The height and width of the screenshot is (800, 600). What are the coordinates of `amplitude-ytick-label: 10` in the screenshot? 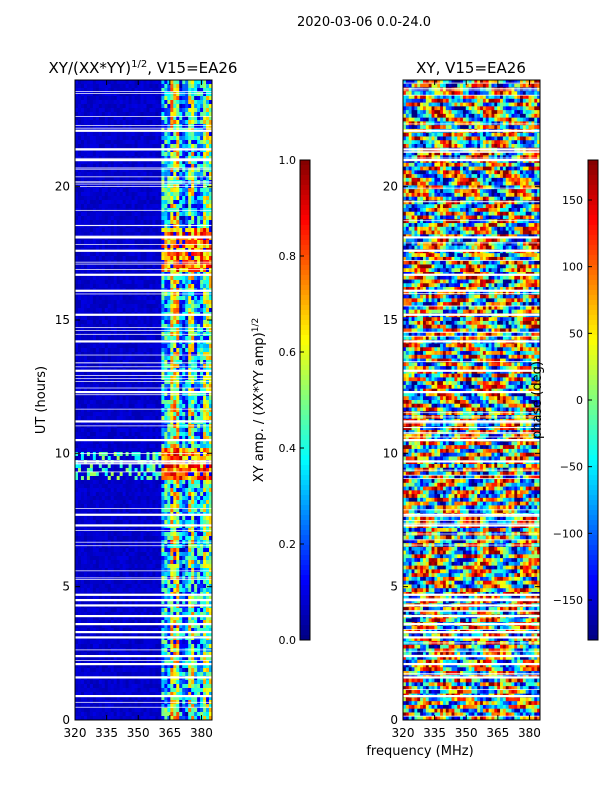 It's located at (62, 453).